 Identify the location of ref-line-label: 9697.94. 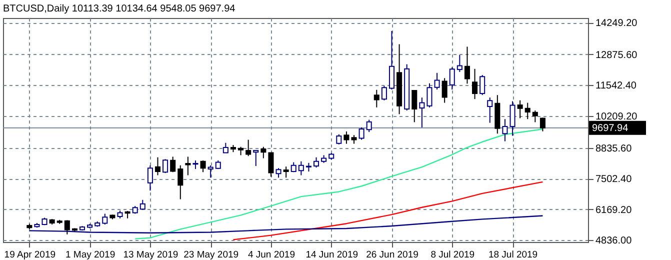
(610, 128).